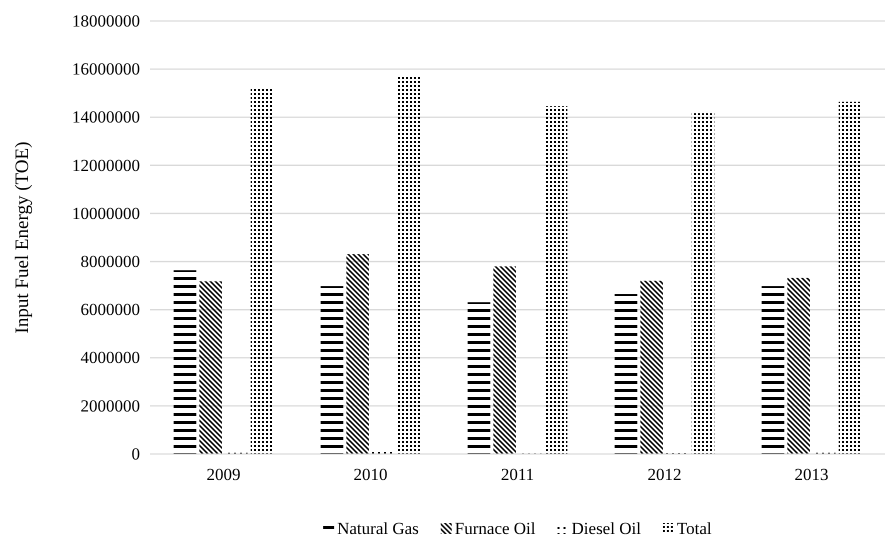 The width and height of the screenshot is (895, 542). Describe the element at coordinates (106, 69) in the screenshot. I see `y-tick-label: 16000000` at that location.